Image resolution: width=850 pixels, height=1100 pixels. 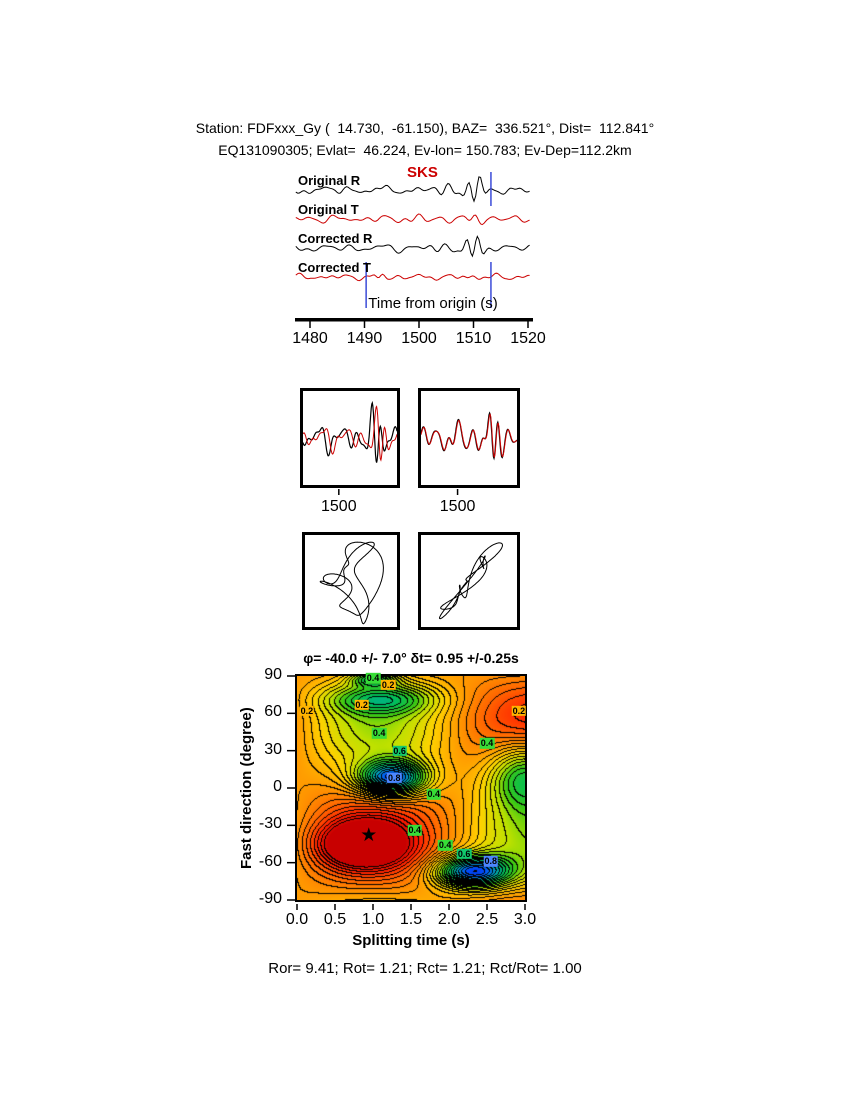 I want to click on contour-annotation-13: 0.8, so click(x=491, y=861).